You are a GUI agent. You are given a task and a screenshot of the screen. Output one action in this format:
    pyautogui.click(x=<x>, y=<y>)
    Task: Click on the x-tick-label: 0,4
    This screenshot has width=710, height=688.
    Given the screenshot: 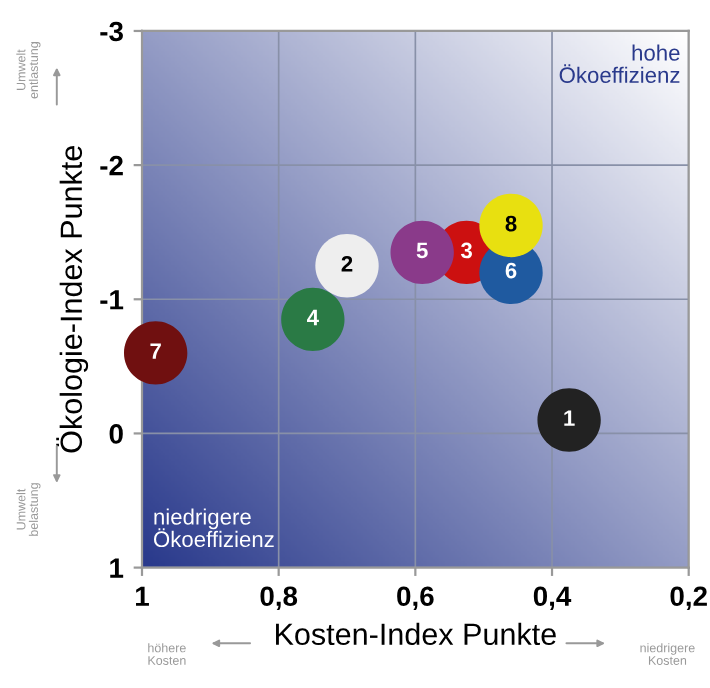 What is the action you would take?
    pyautogui.click(x=552, y=598)
    